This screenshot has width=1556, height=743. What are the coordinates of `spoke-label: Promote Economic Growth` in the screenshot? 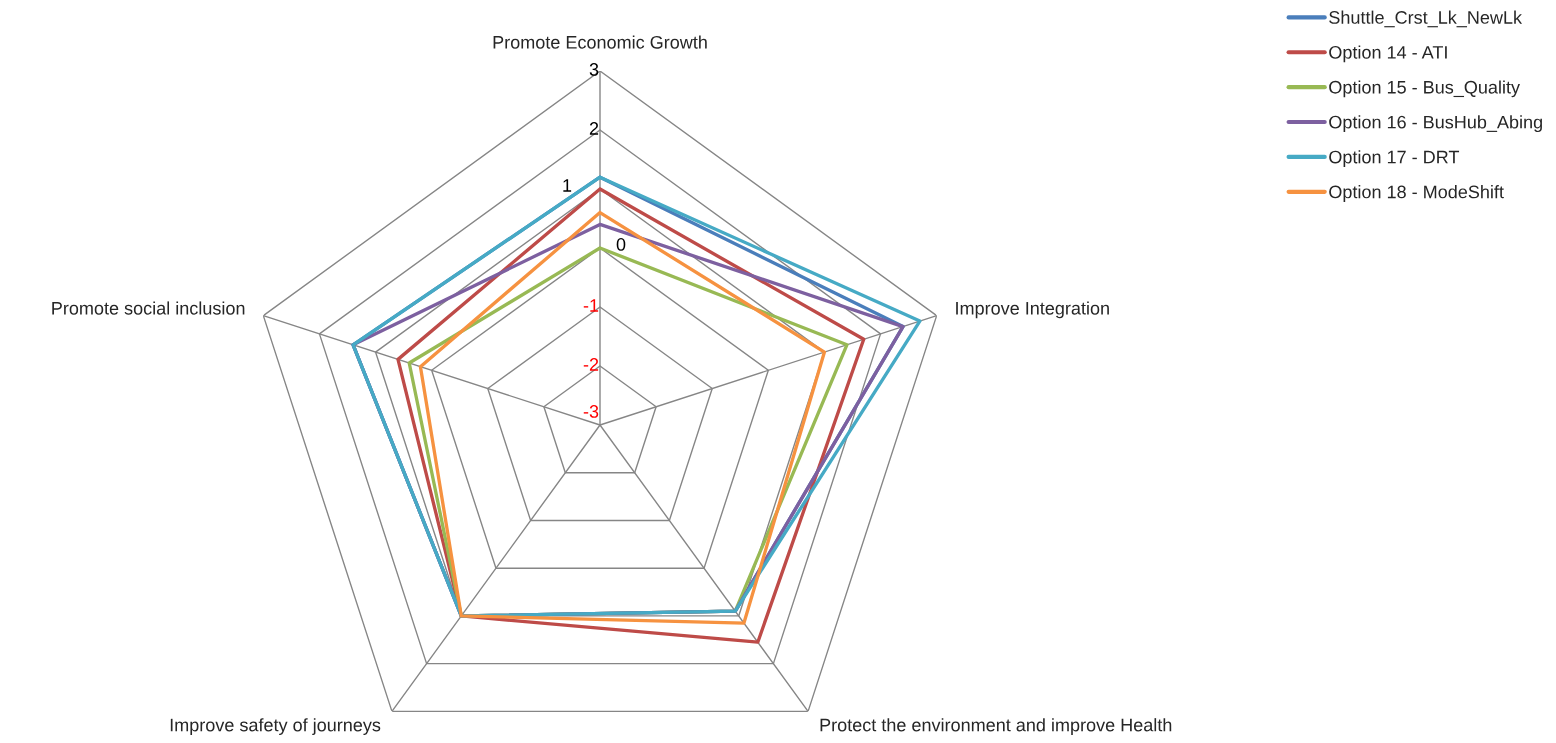 It's located at (600, 42).